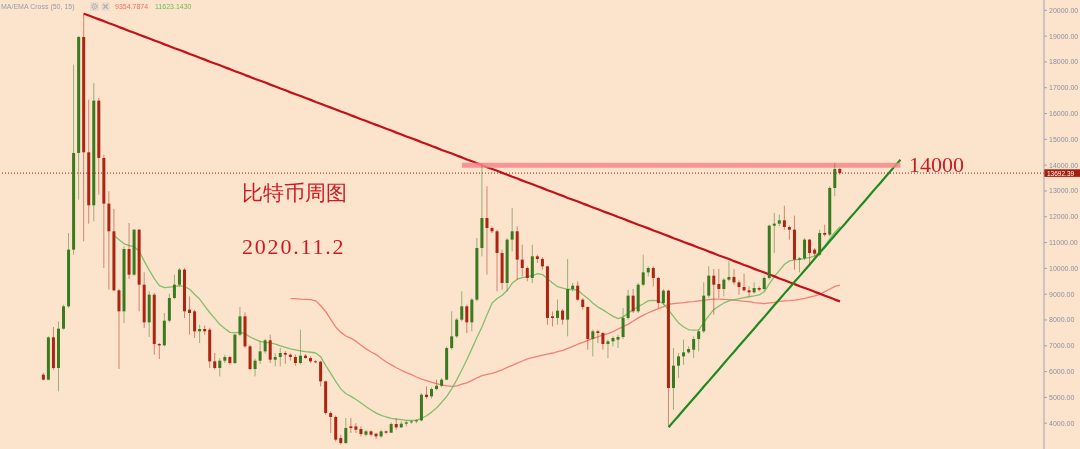 This screenshot has height=449, width=1080. Describe the element at coordinates (784, 293) in the screenshot. I see `line-series` at that location.